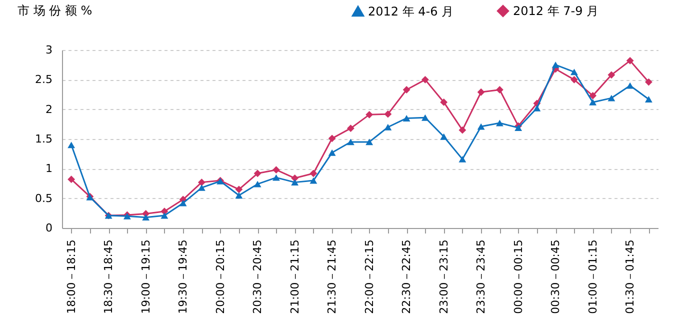 The image size is (700, 331). I want to click on x-tick-label: 01:00－01:15, so click(593, 277).